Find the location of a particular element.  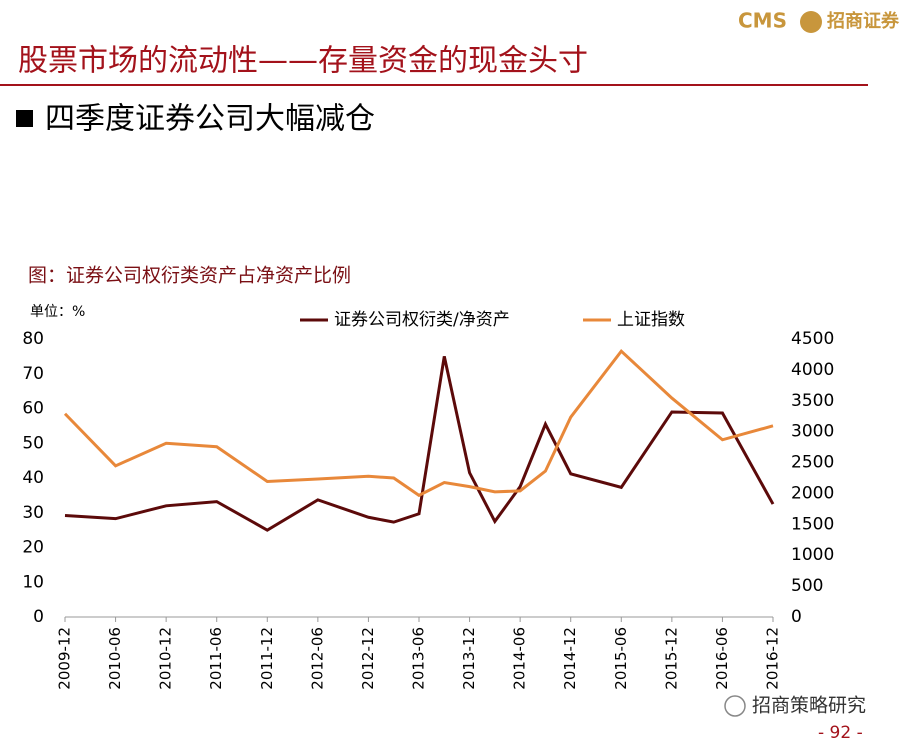

bullet is located at coordinates (24, 118).